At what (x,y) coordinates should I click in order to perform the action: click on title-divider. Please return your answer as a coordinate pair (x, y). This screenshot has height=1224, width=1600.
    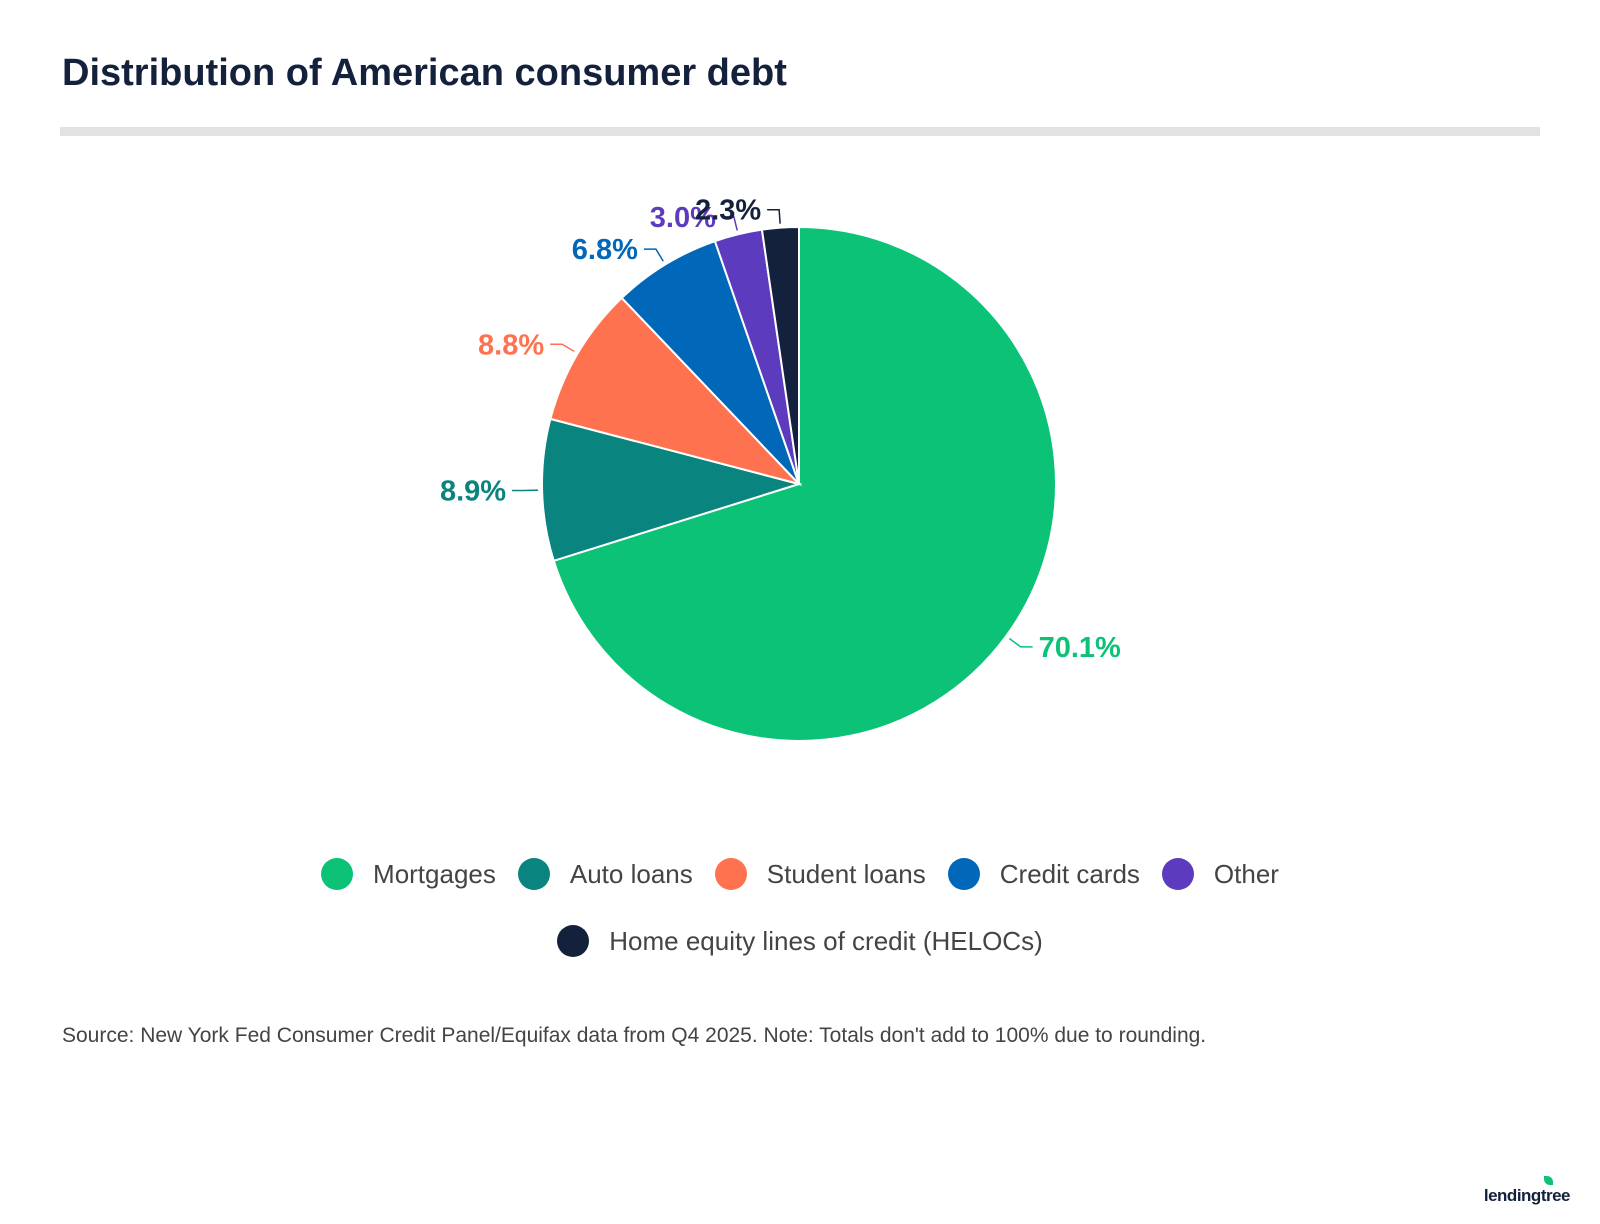
    Looking at the image, I should click on (800, 131).